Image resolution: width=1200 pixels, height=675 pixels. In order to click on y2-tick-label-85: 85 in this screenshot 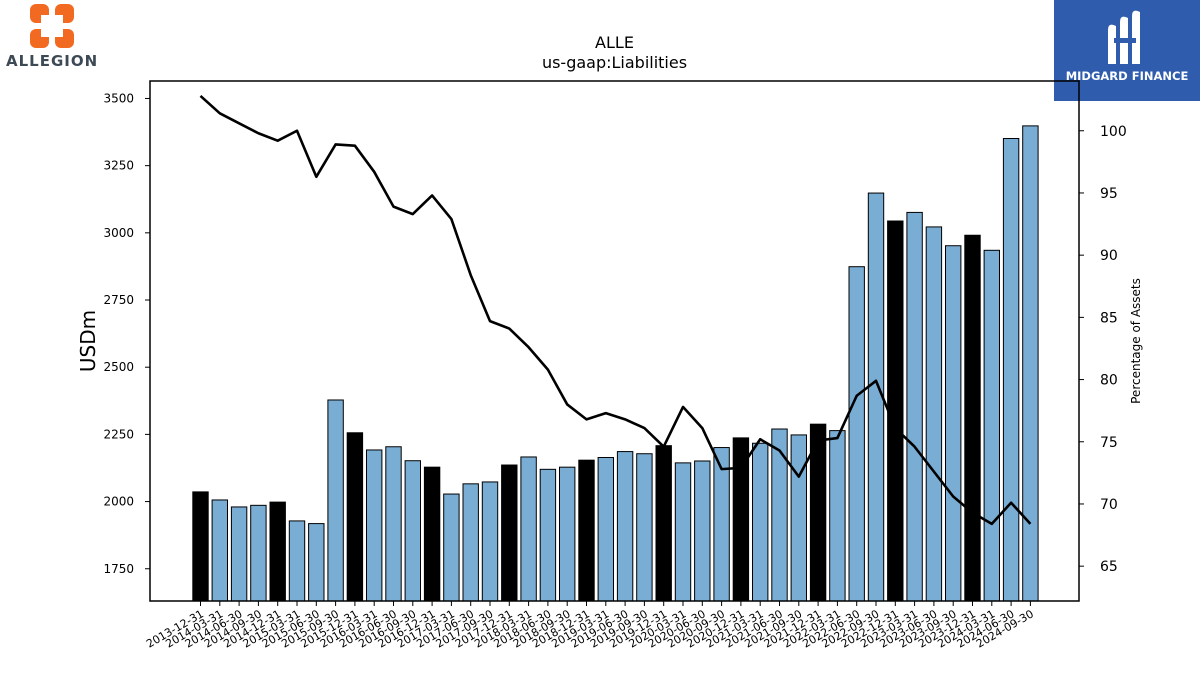, I will do `click(1109, 318)`.